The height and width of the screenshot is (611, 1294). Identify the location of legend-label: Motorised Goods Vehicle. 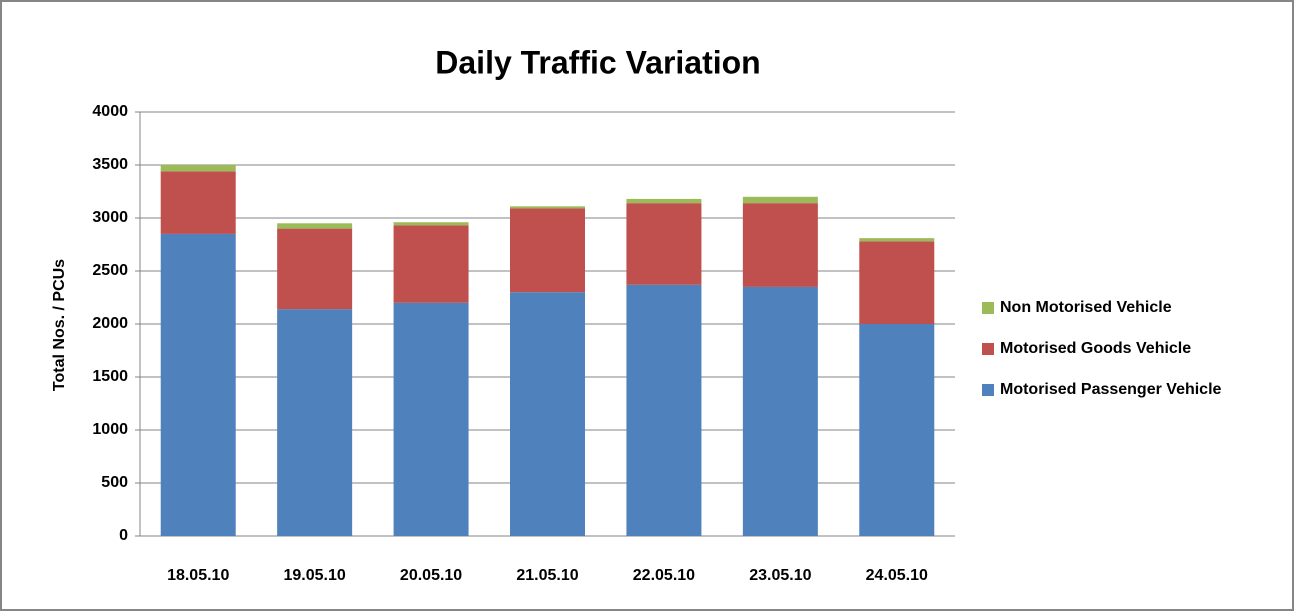
(1095, 348).